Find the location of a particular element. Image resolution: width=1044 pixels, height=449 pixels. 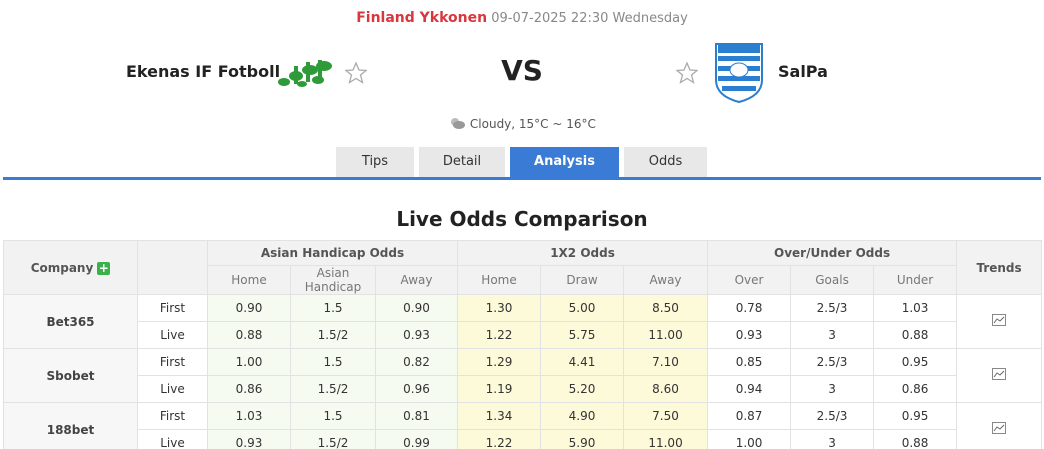

odds-value: 4.41 is located at coordinates (582, 362).